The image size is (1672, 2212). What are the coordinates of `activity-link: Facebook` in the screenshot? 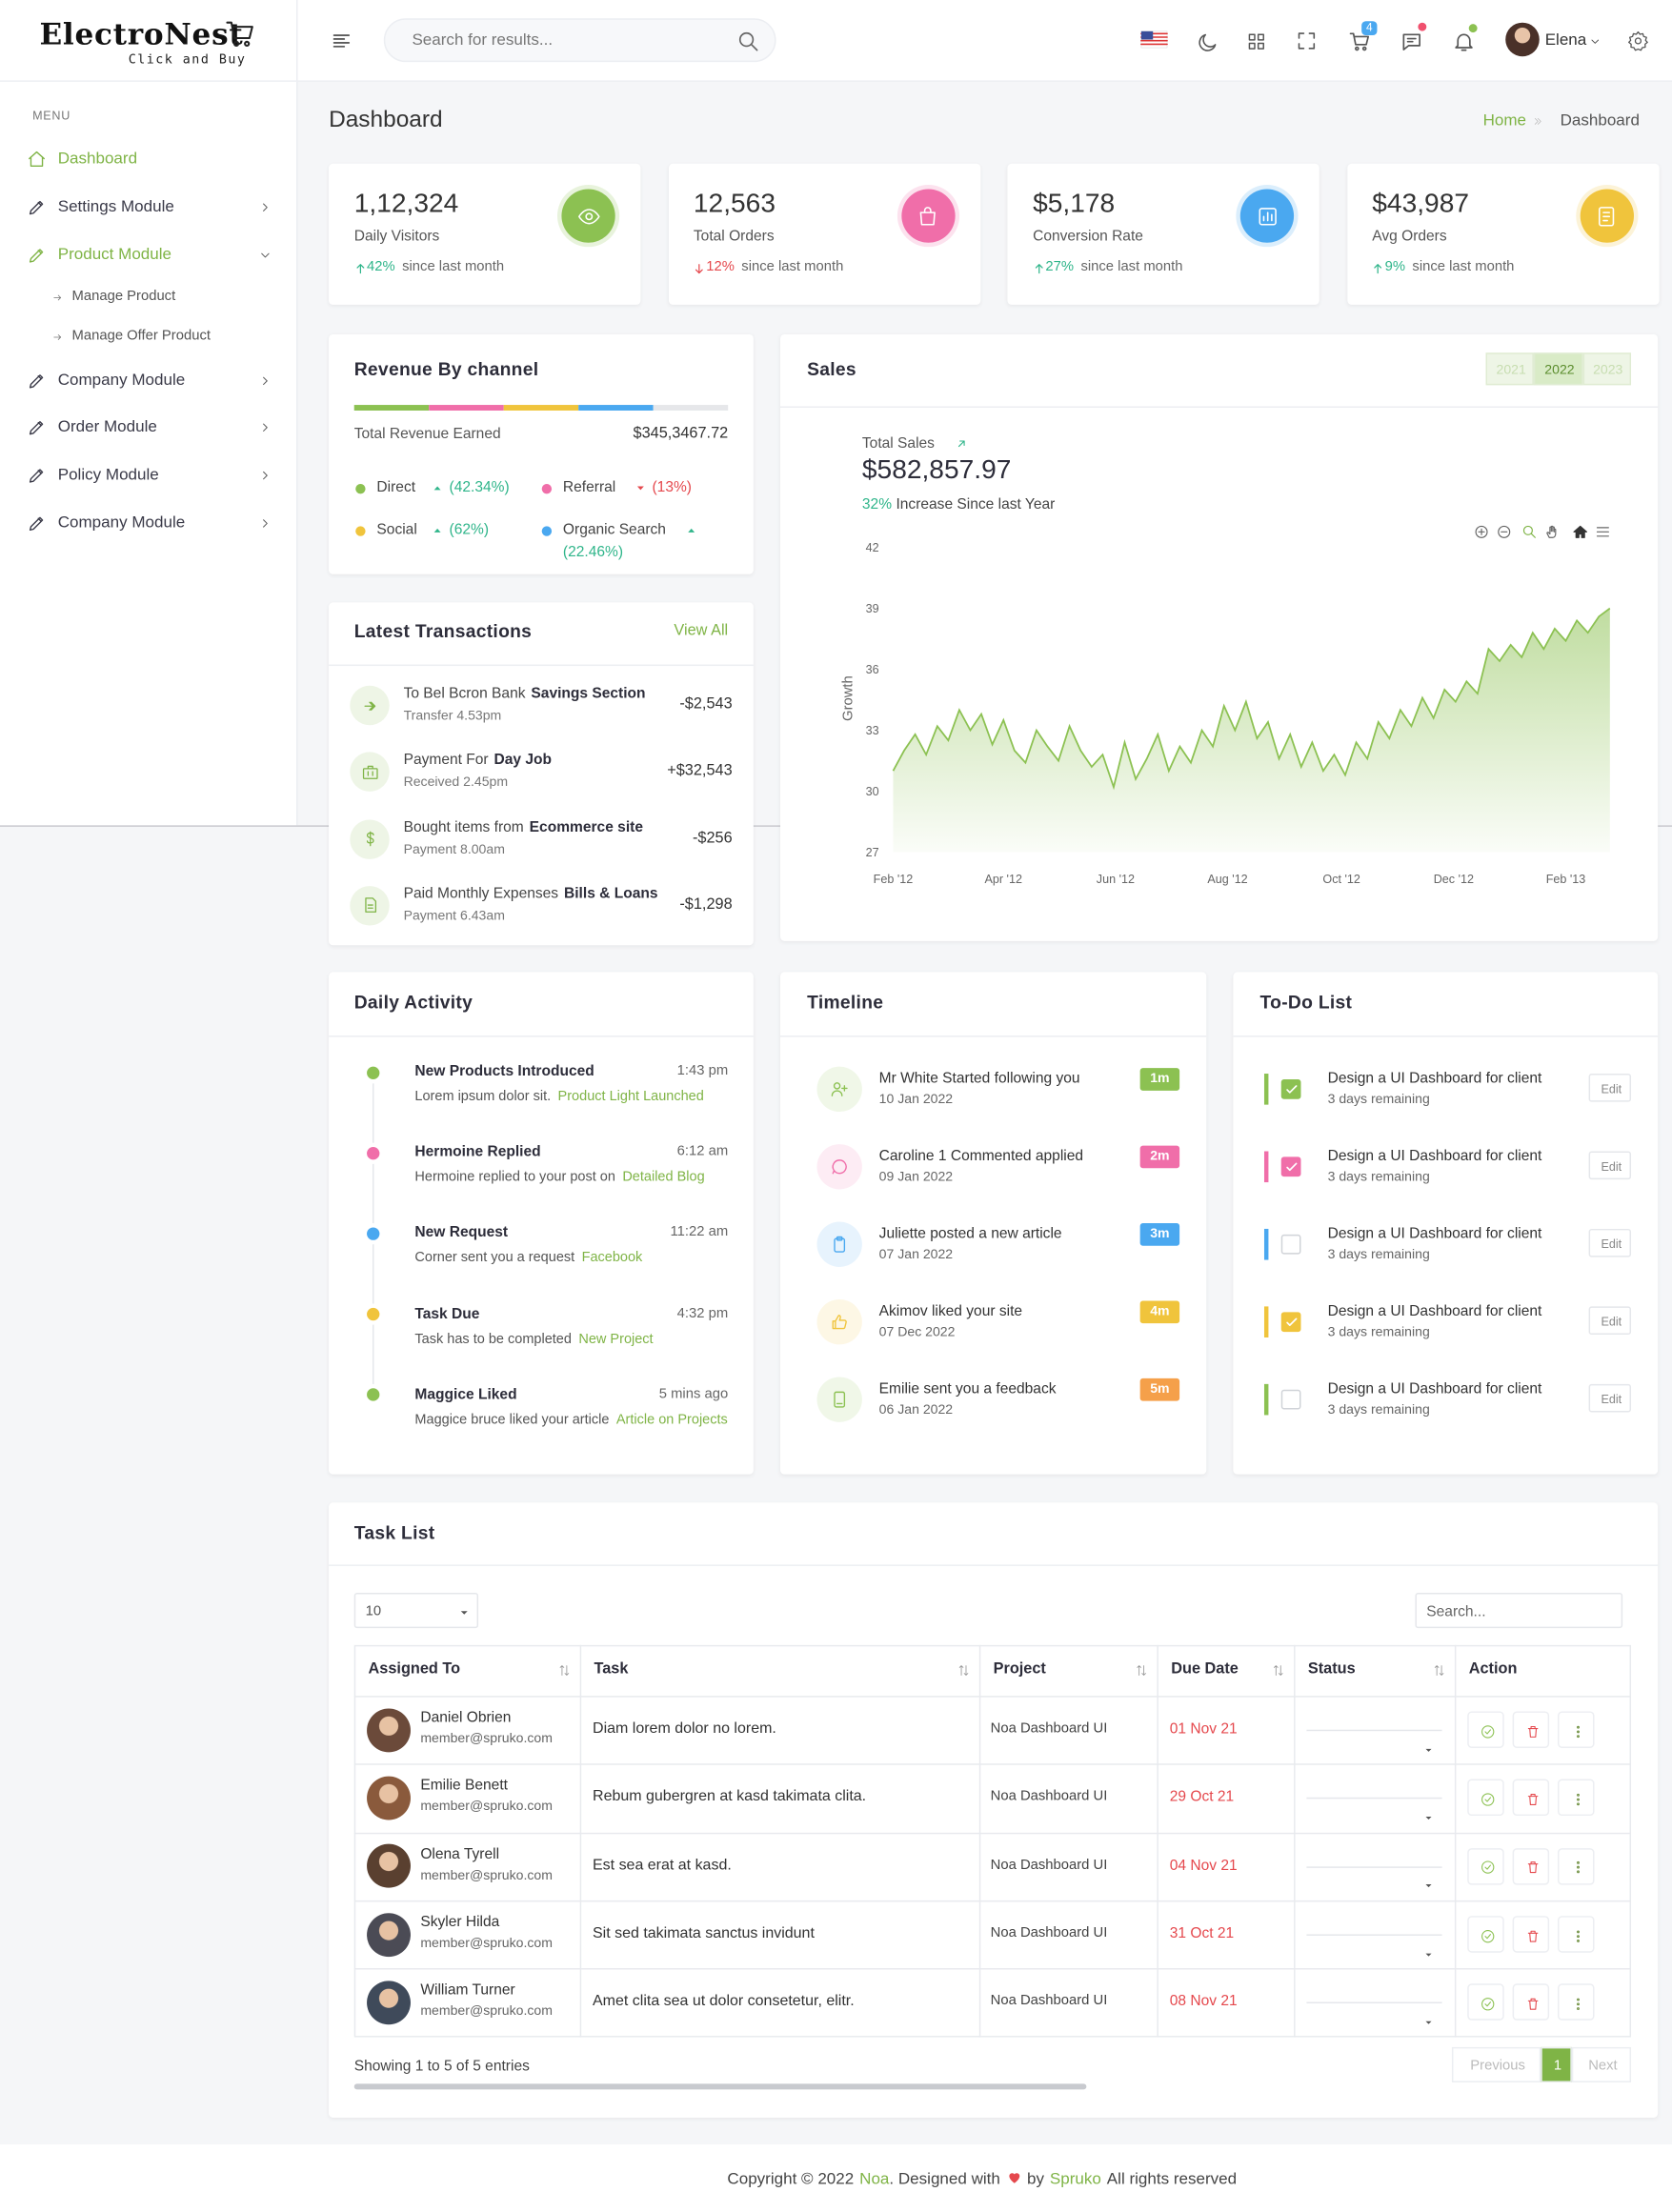 It's located at (612, 1258).